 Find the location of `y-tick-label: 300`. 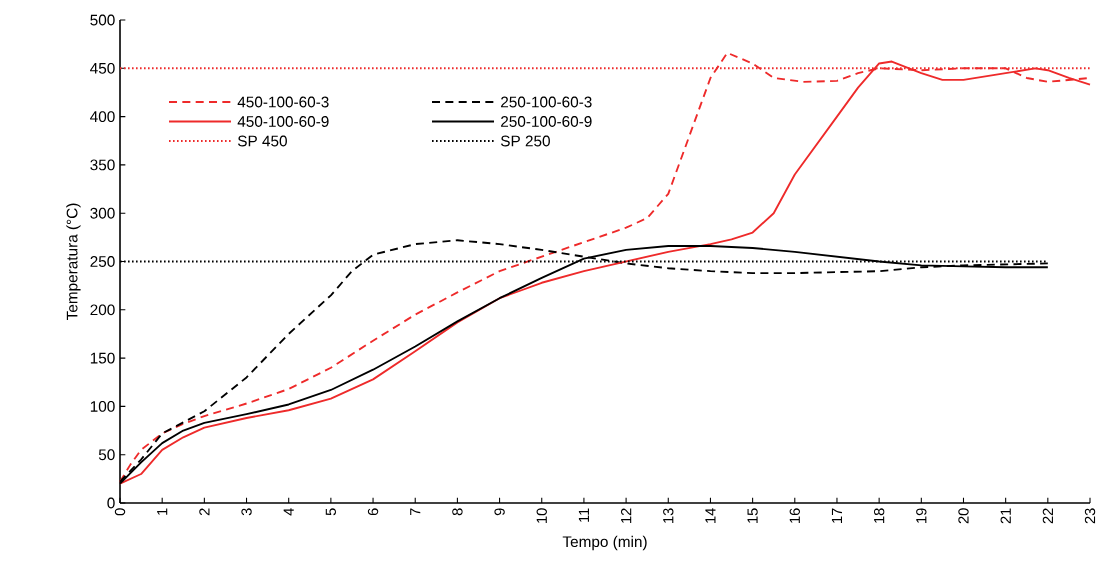

y-tick-label: 300 is located at coordinates (102, 213).